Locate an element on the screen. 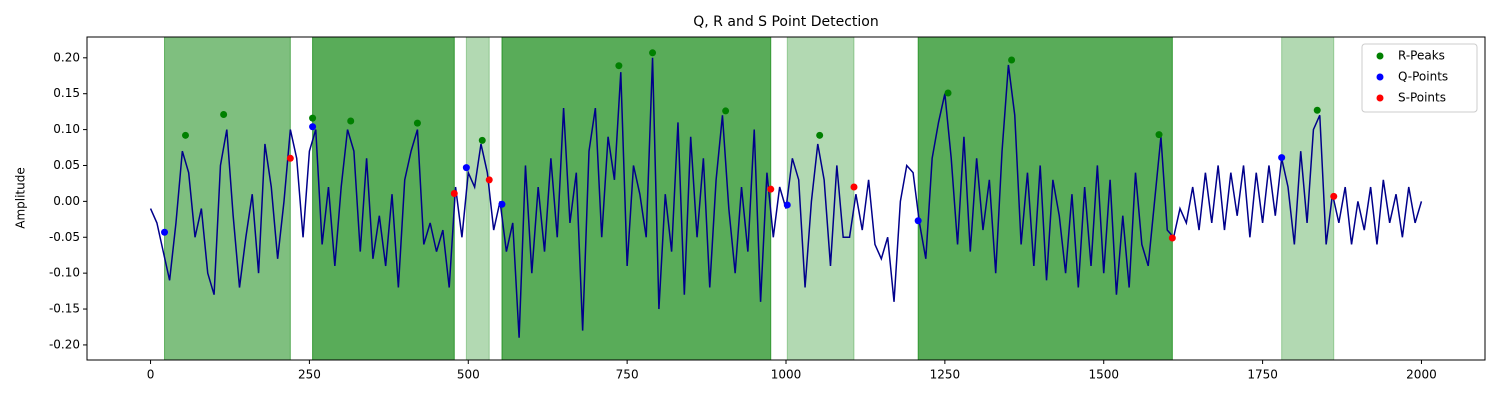  y-tick-label: 0.15 is located at coordinates (66, 93).